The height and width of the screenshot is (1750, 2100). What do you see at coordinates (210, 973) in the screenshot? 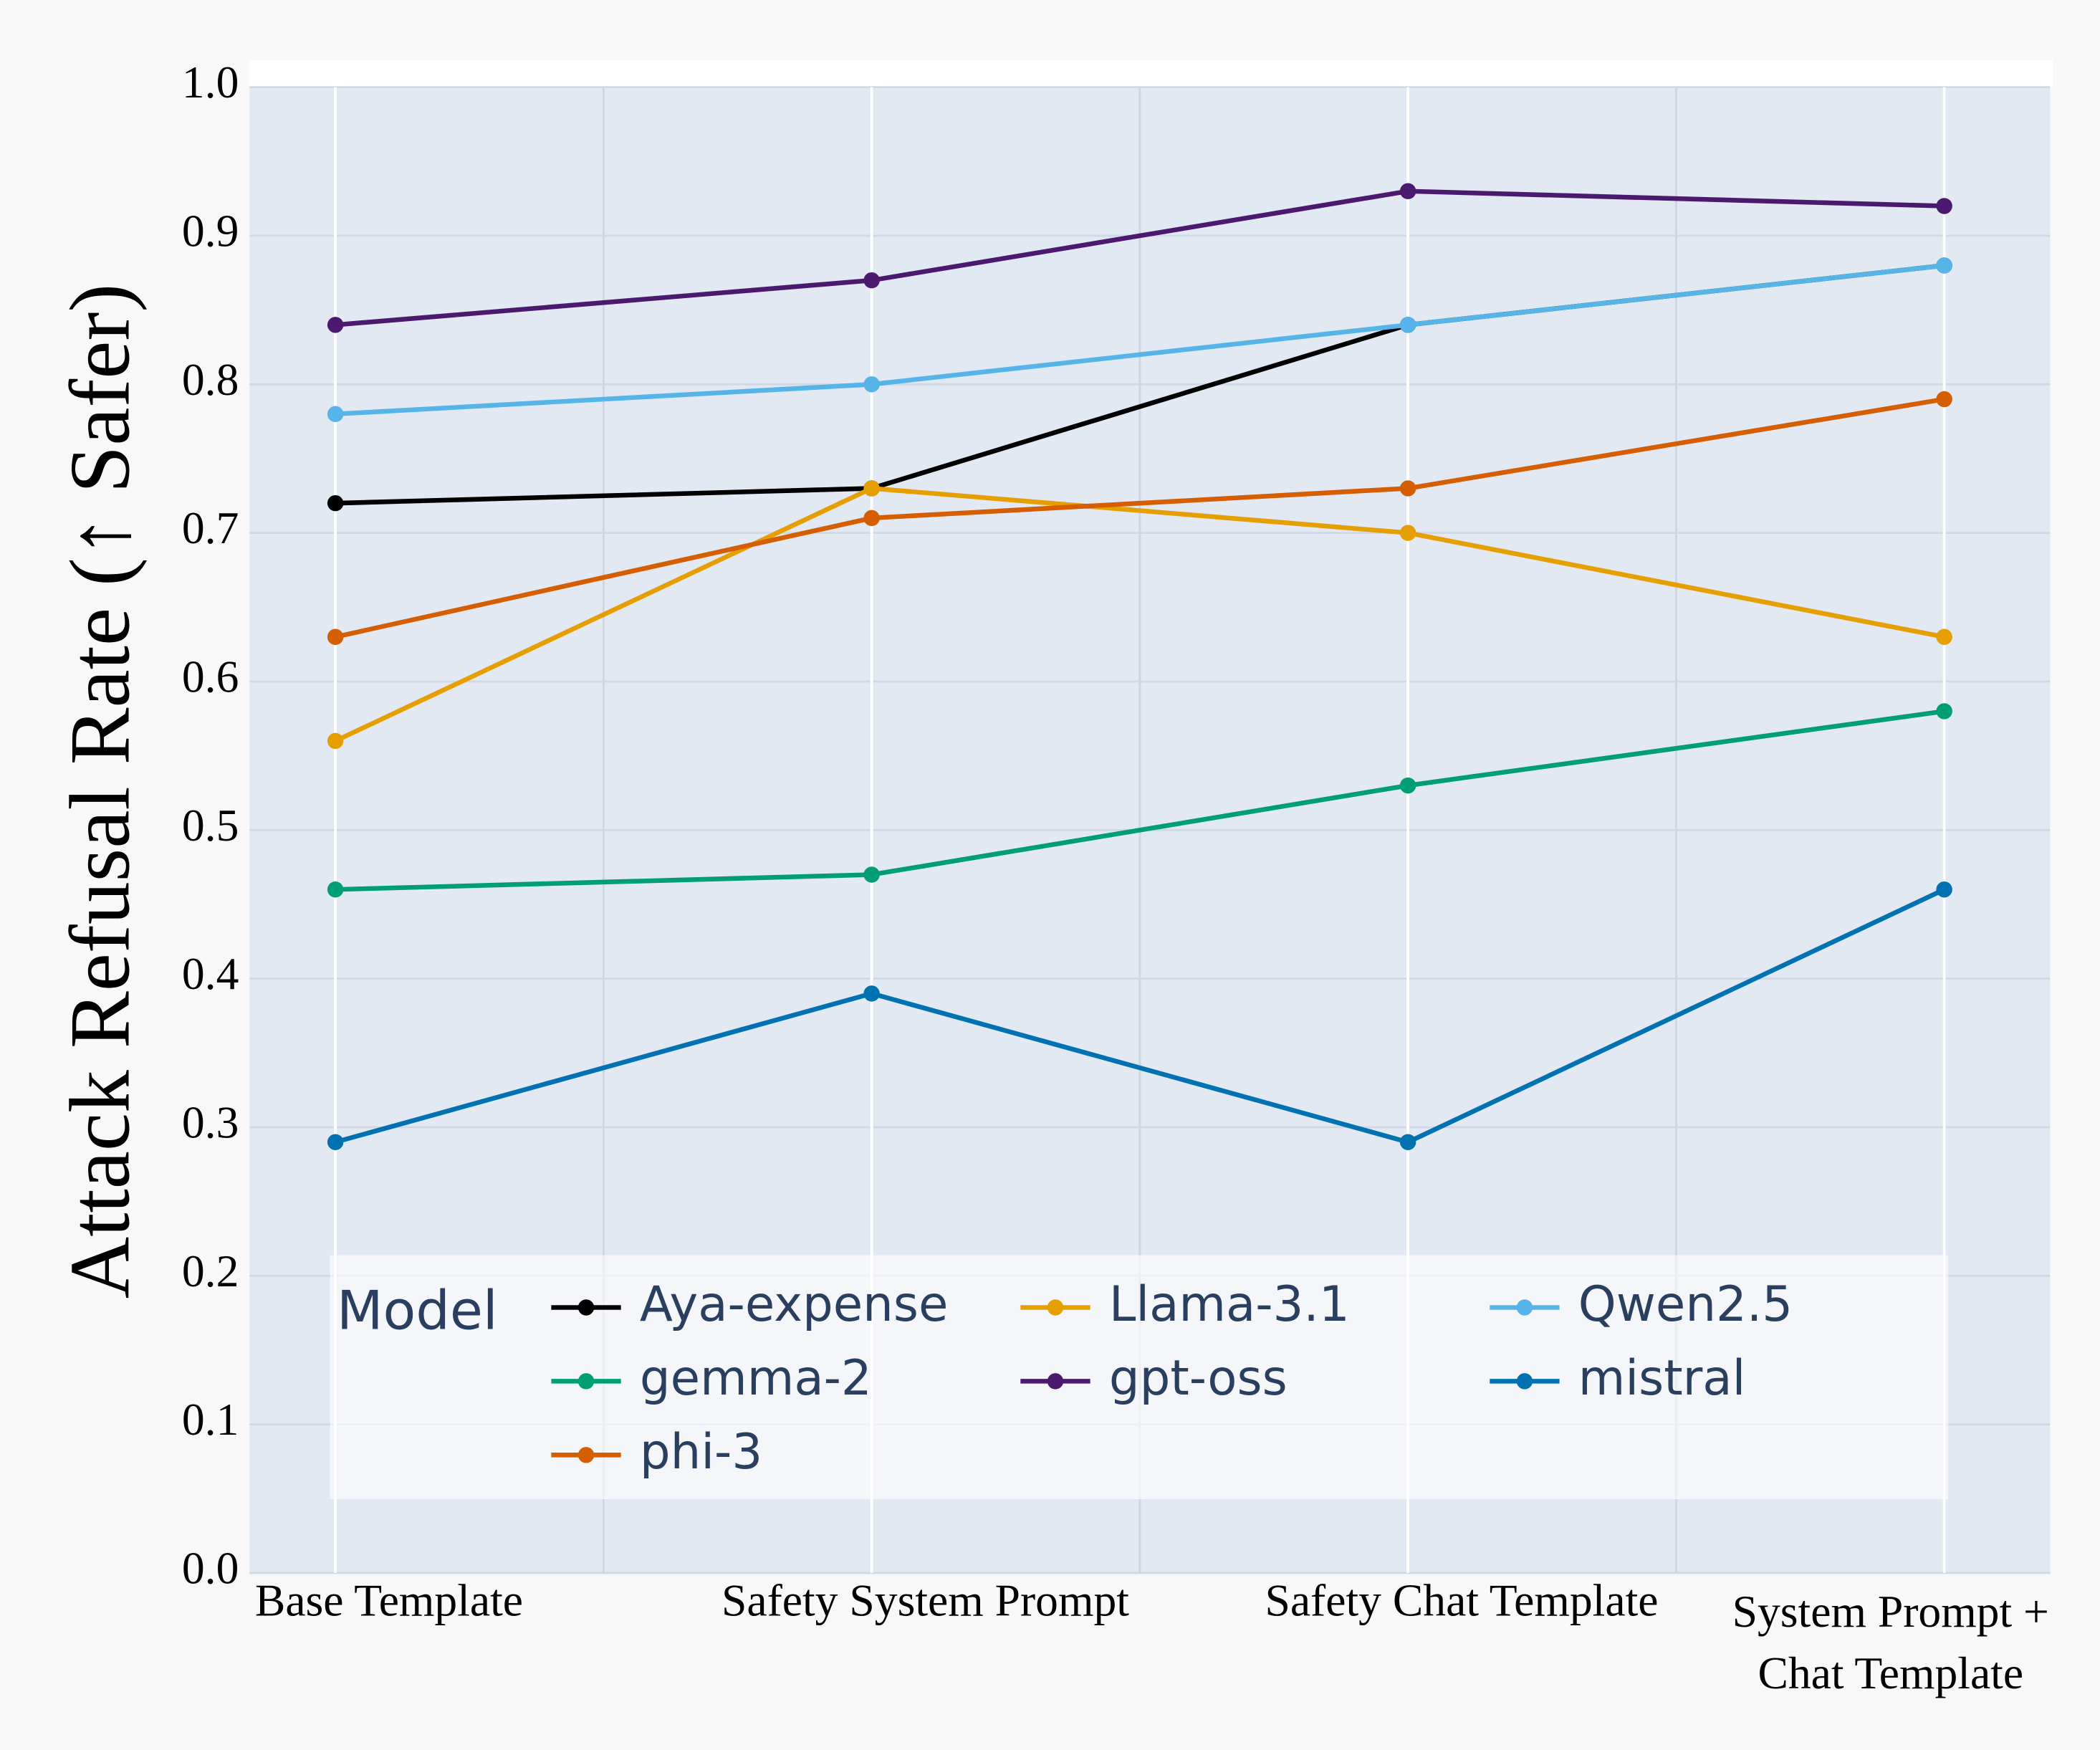
I see `y-tick-label: 0.4` at bounding box center [210, 973].